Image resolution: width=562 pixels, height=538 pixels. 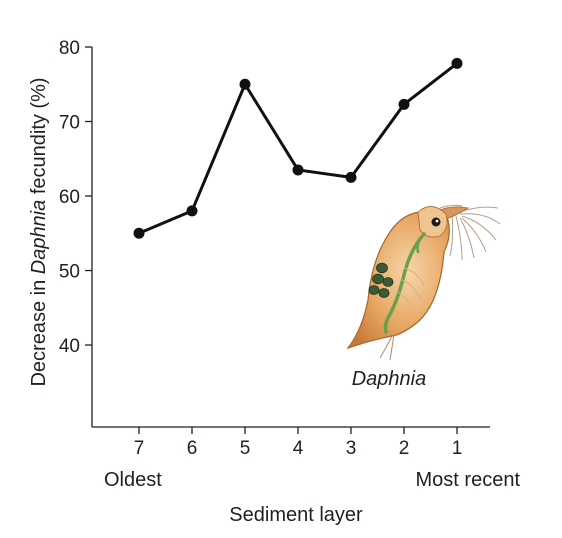 What do you see at coordinates (245, 448) in the screenshot?
I see `x-tick-label: 5` at bounding box center [245, 448].